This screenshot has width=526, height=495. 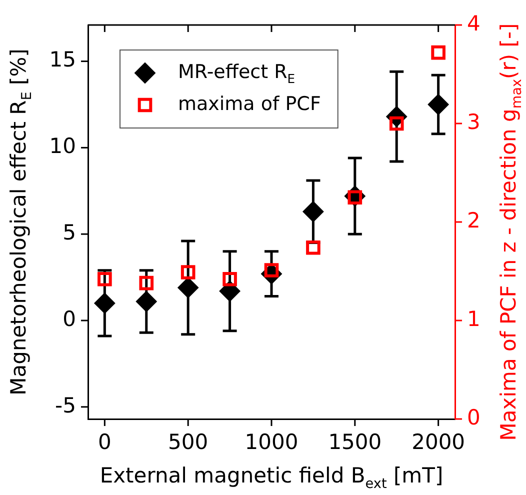 I want to click on y2-tick-label: 1, so click(x=473, y=318).